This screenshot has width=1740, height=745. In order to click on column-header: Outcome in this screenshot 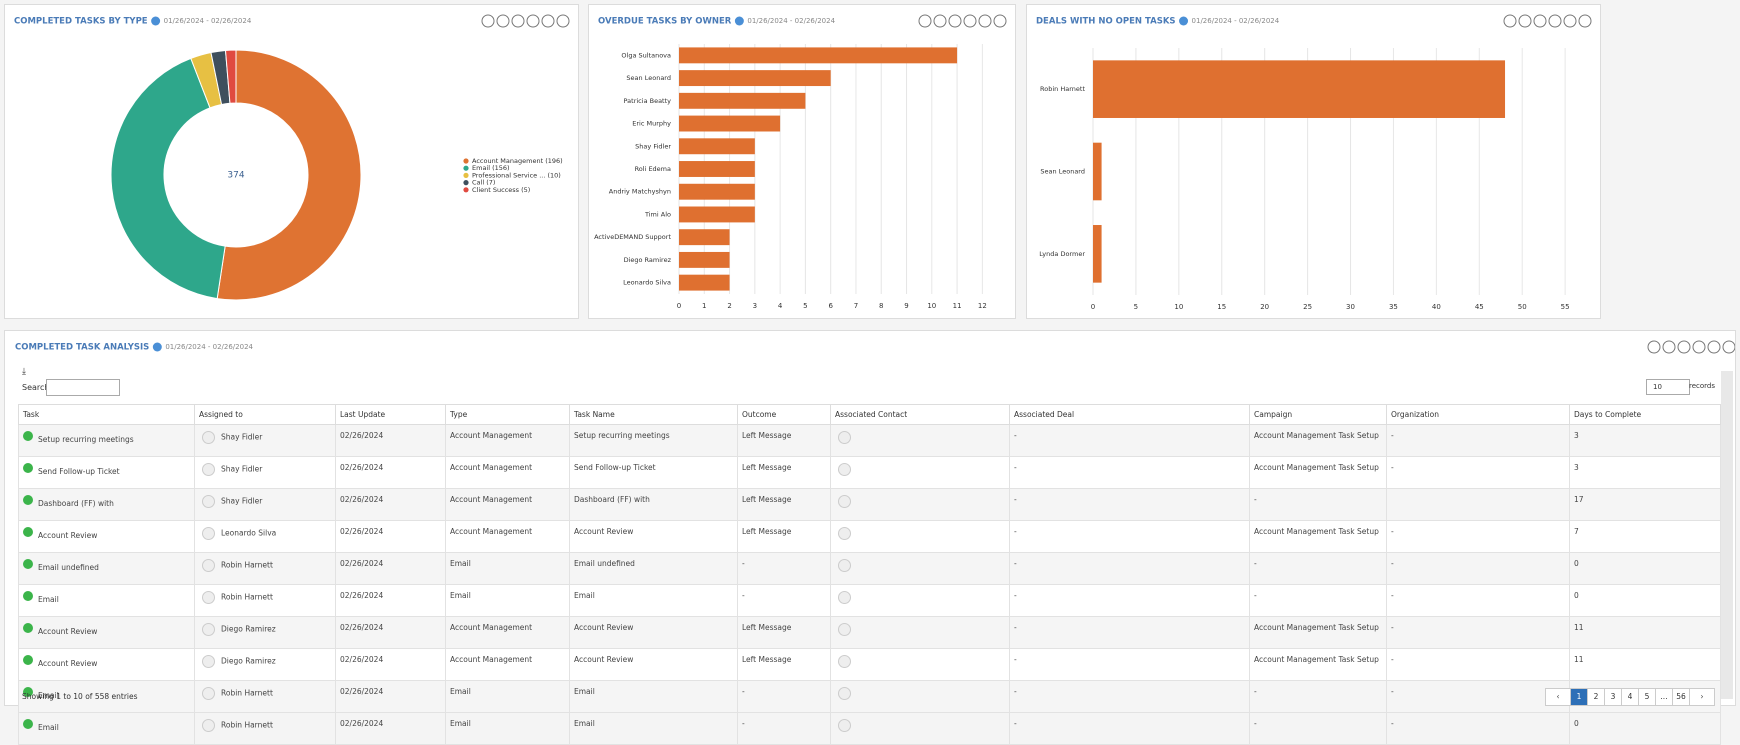, I will do `click(784, 414)`.